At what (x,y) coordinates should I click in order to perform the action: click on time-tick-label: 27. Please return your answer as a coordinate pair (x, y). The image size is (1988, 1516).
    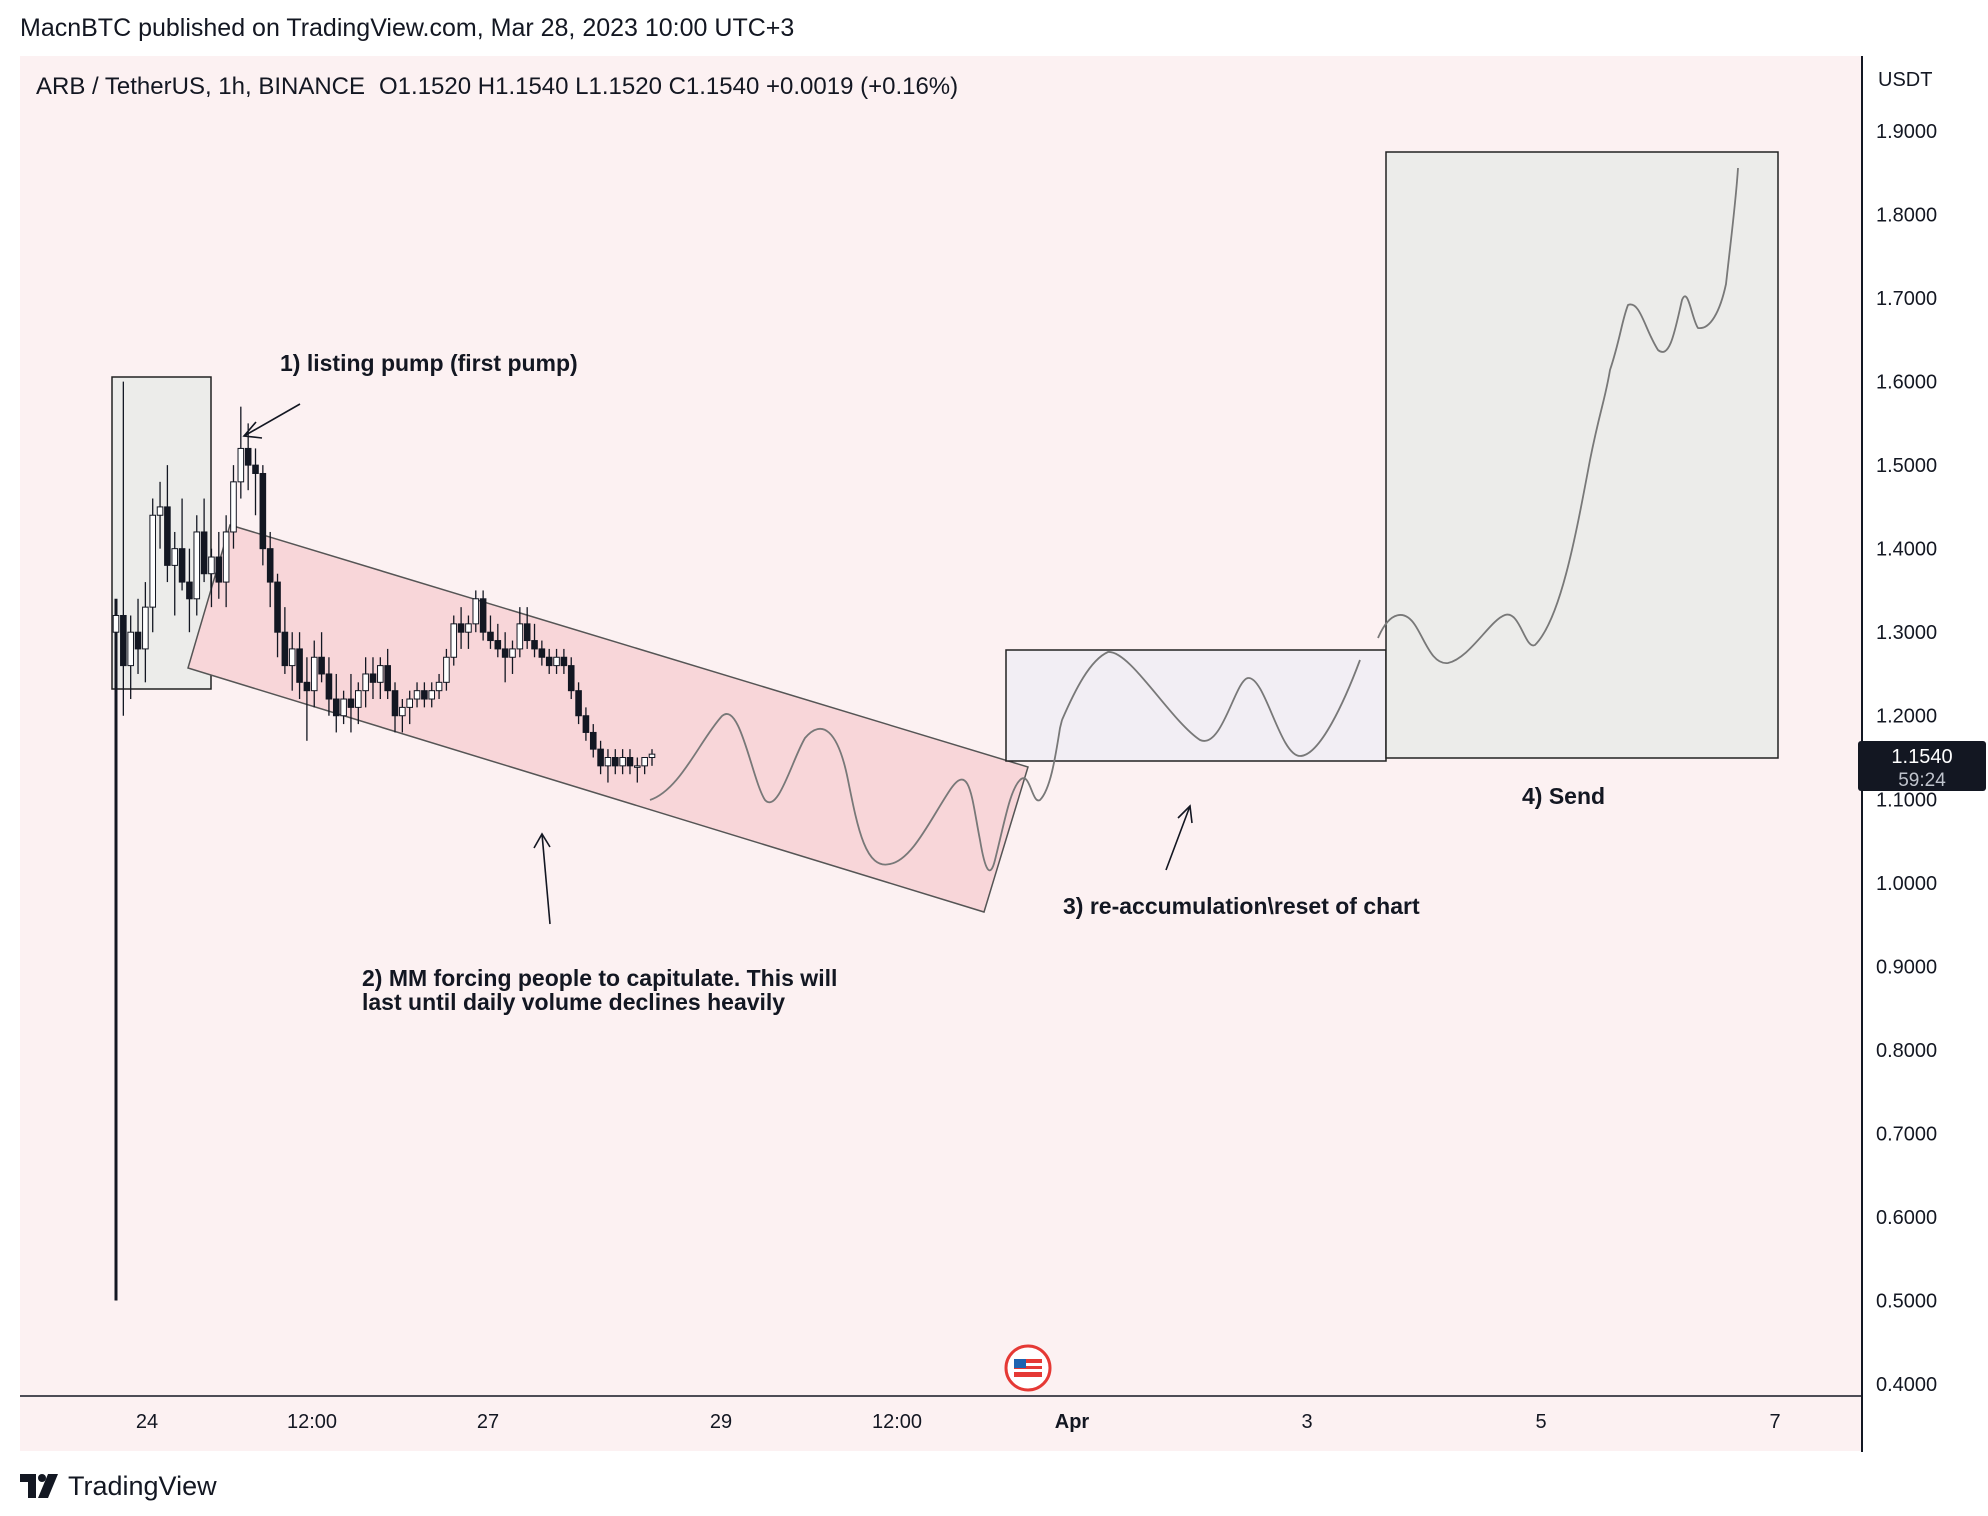
    Looking at the image, I should click on (488, 1422).